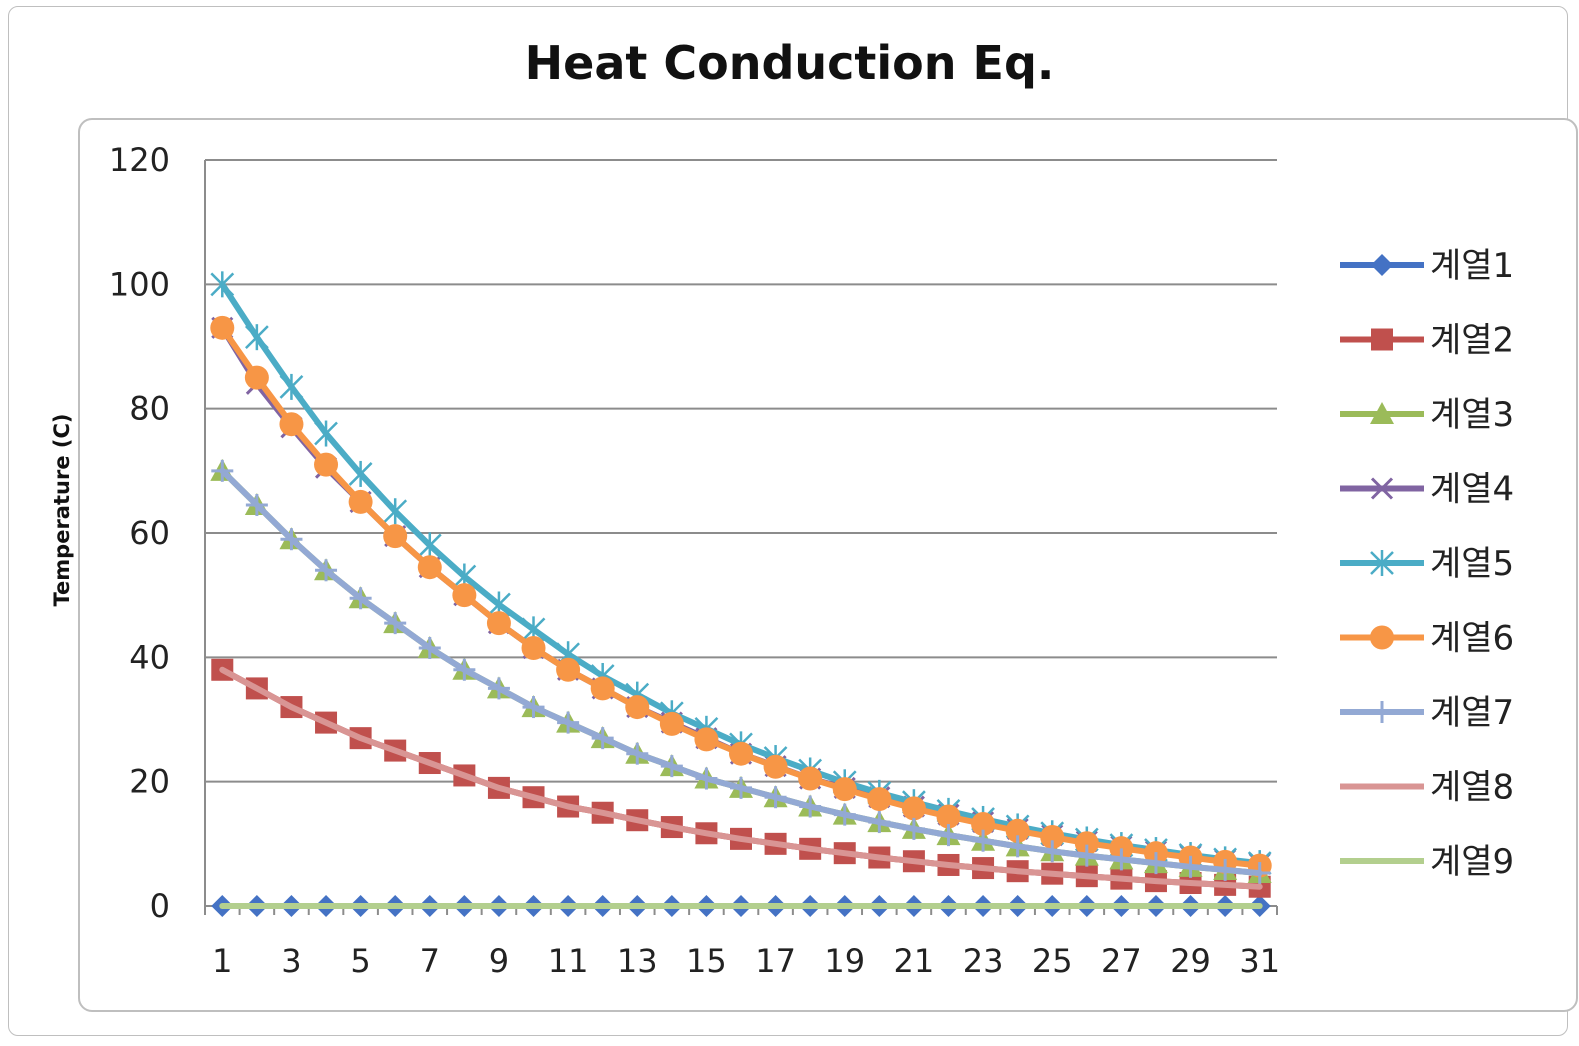 This screenshot has height=1046, width=1579. What do you see at coordinates (1427, 639) in the screenshot?
I see `legend-entry-6: 계열6` at bounding box center [1427, 639].